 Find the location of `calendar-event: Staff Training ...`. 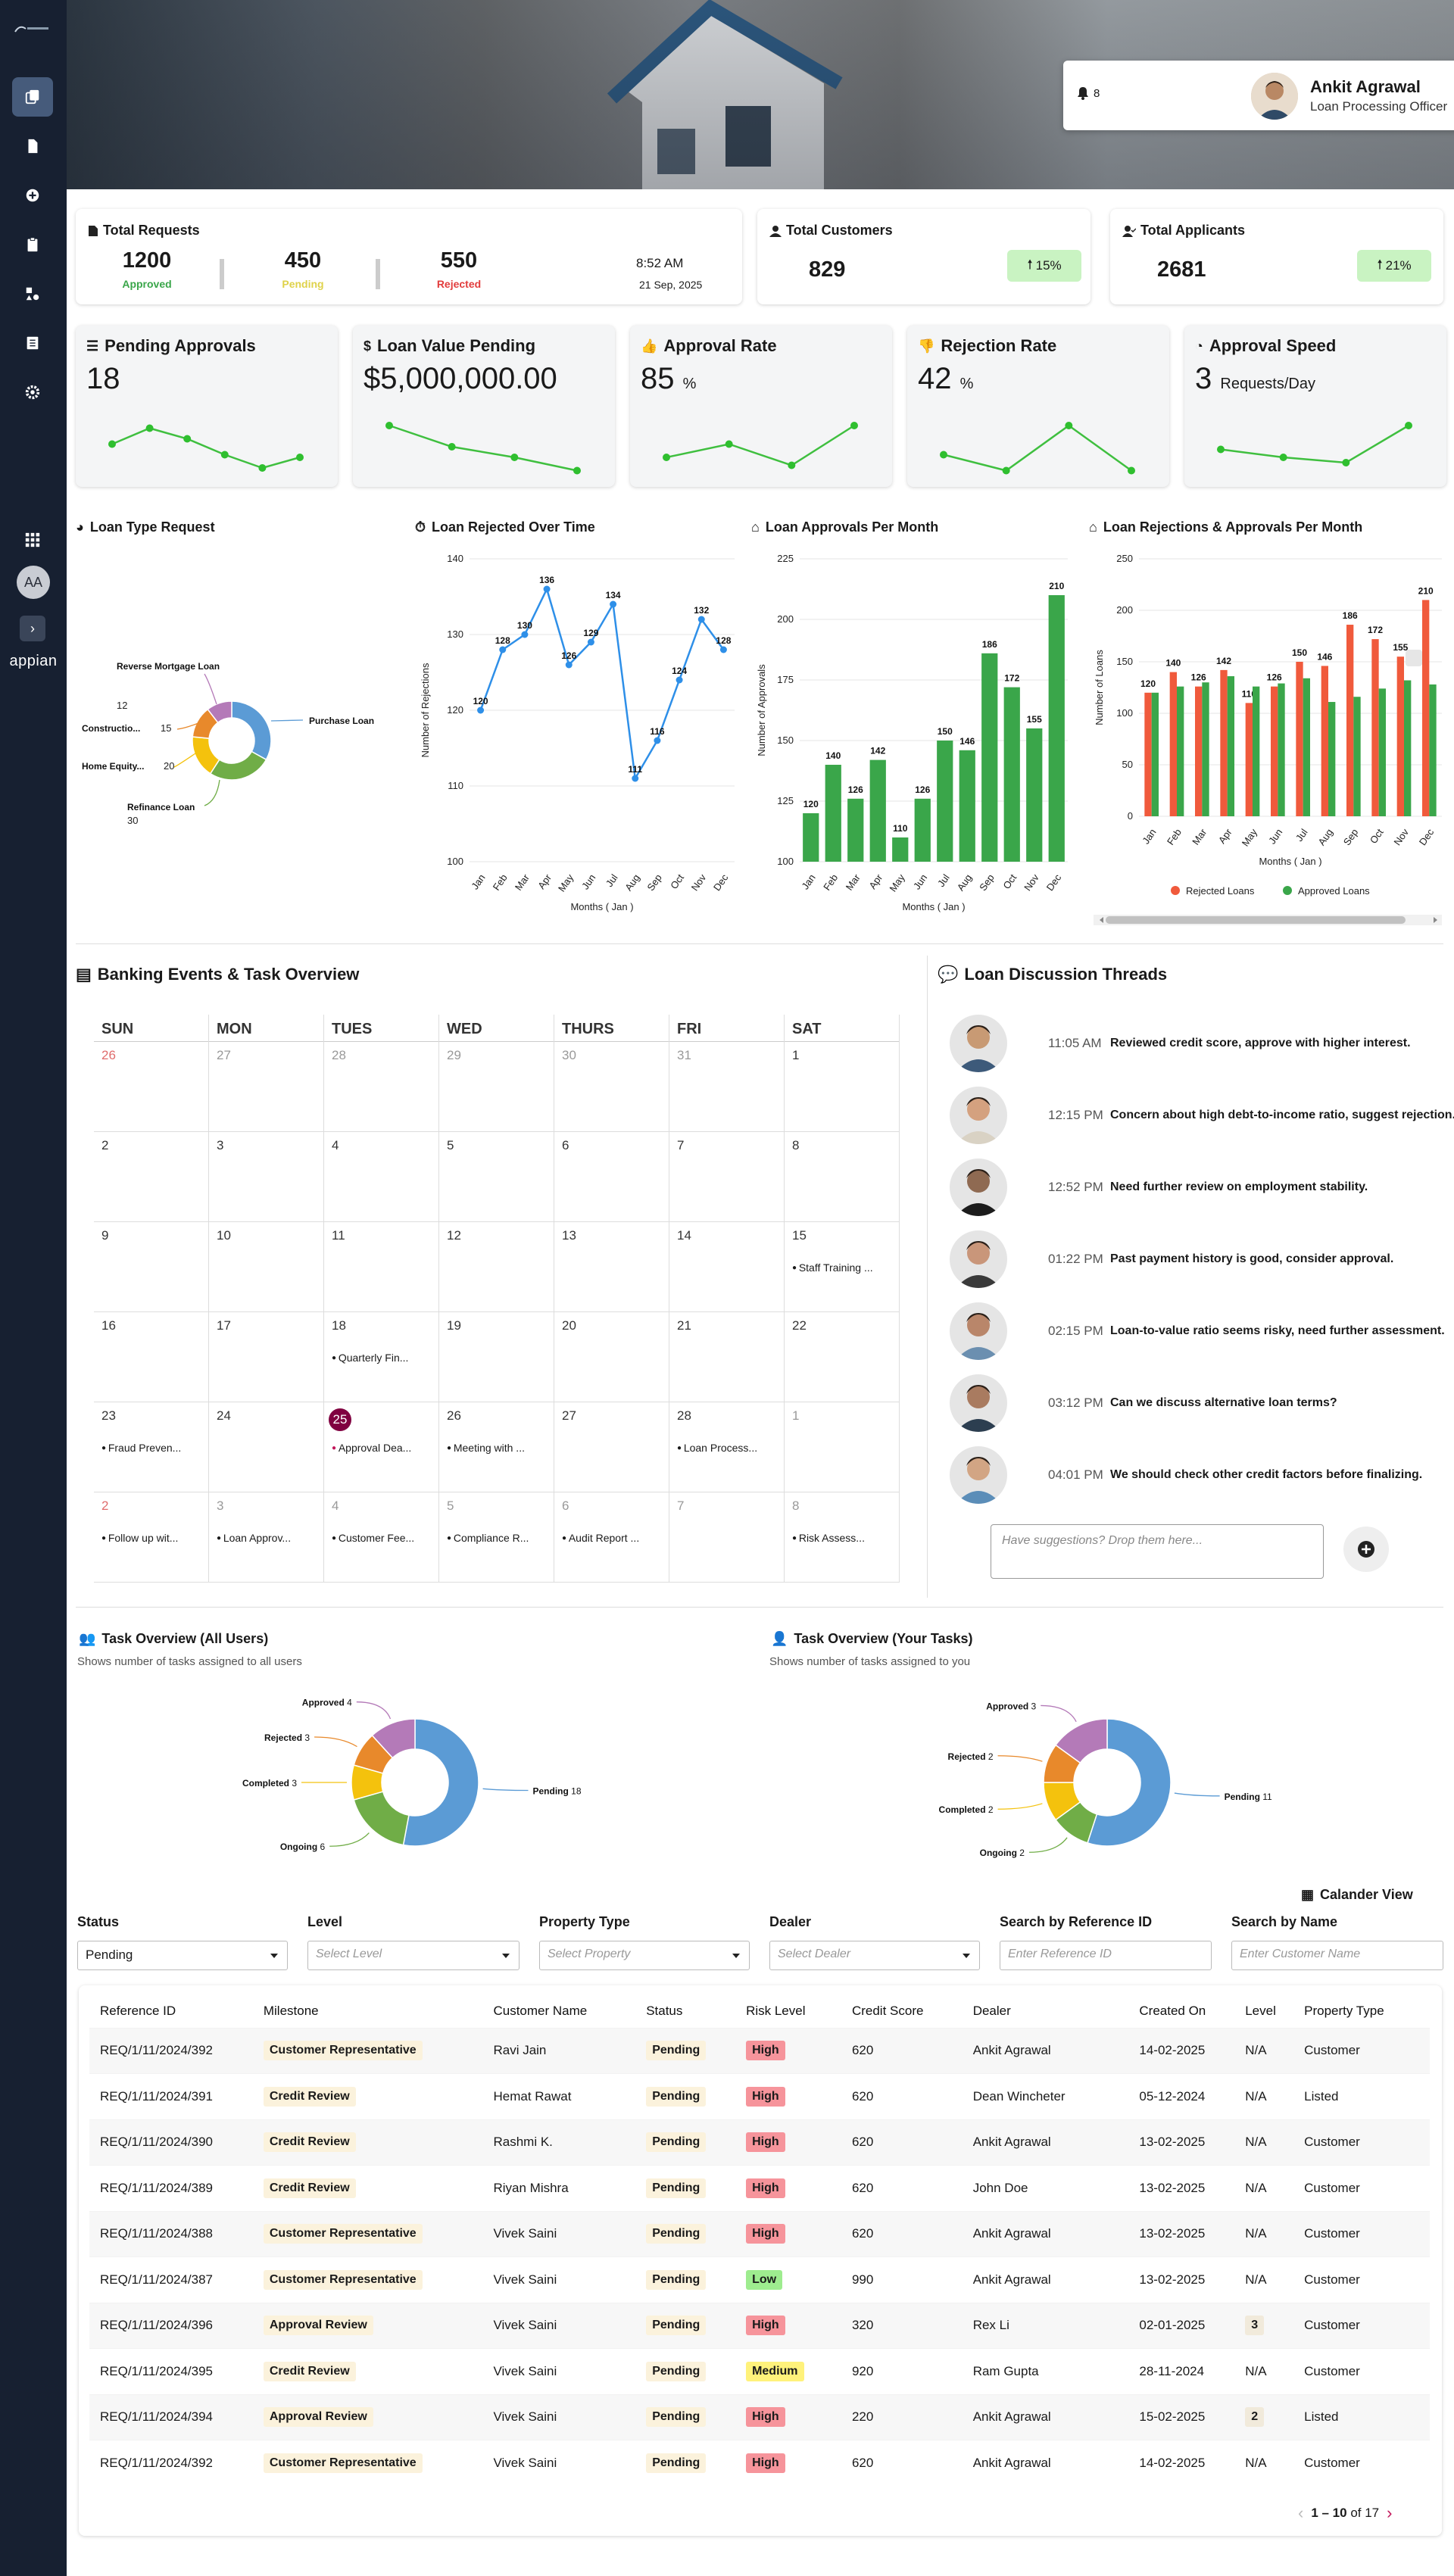

calendar-event: Staff Training ... is located at coordinates (841, 1267).